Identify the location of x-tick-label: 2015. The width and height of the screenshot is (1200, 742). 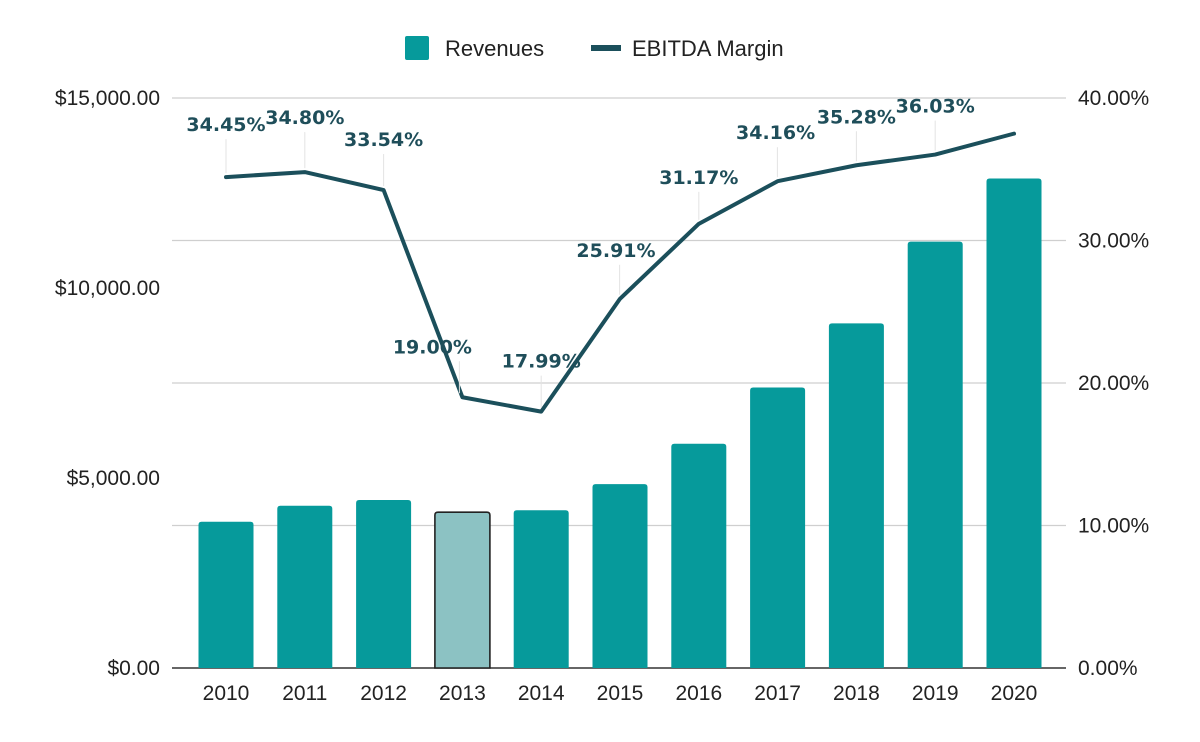
(620, 693).